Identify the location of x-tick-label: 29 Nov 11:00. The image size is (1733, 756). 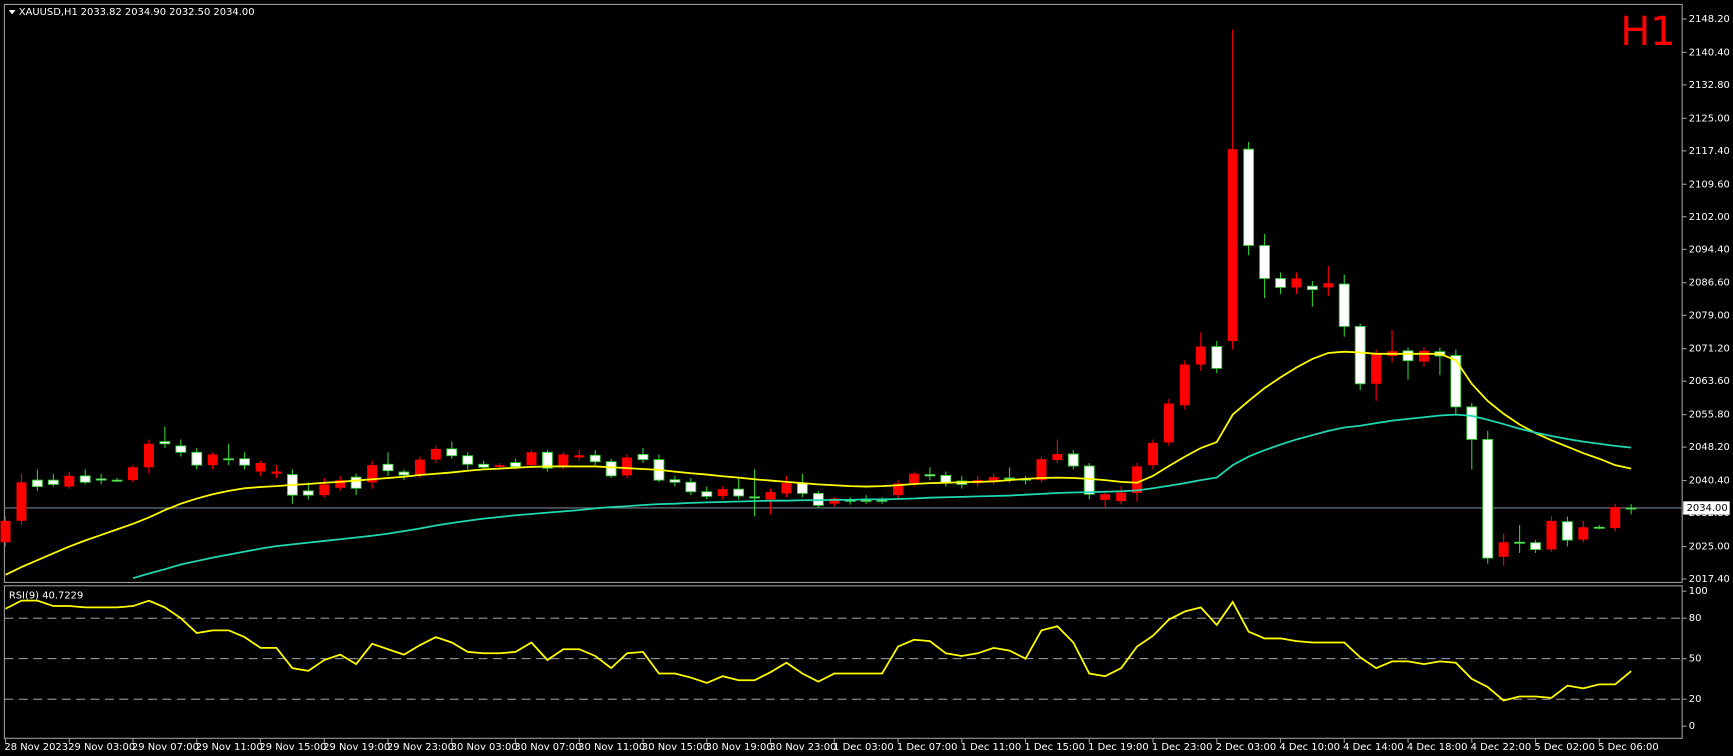
(229, 747).